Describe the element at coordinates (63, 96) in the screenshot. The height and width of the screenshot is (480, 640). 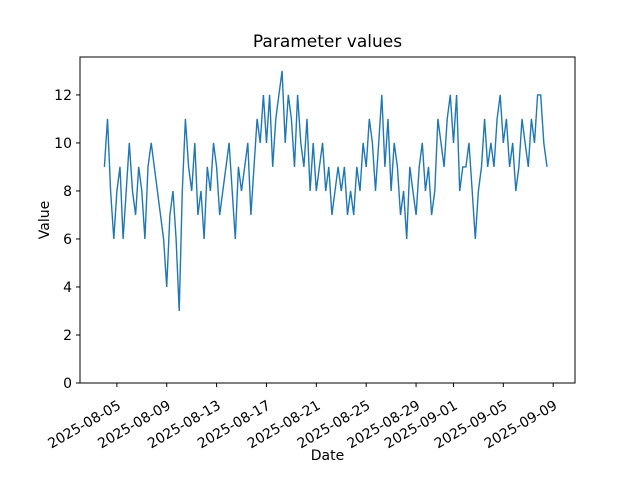
I see `y-tick-label: 12` at that location.